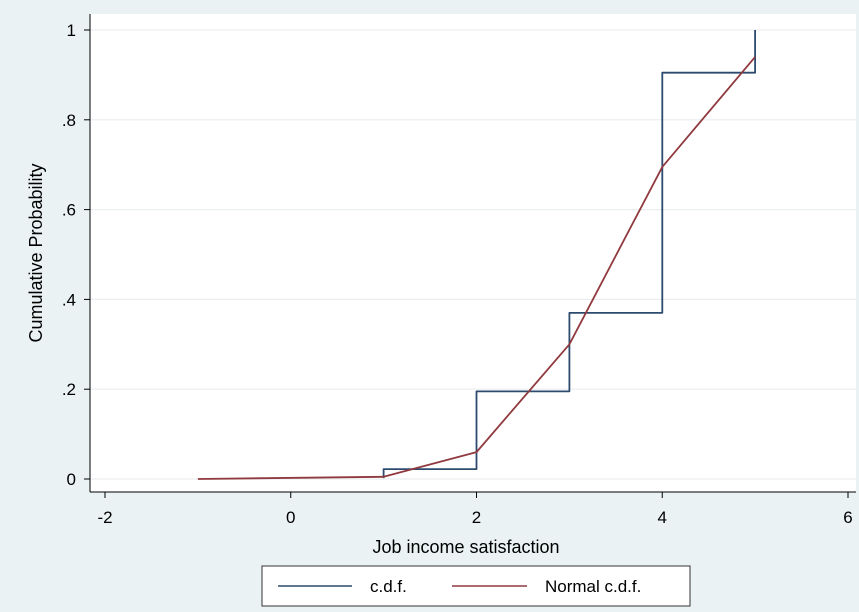 The height and width of the screenshot is (612, 859). What do you see at coordinates (476, 586) in the screenshot?
I see `legend: c.d.f. Normal c.d.f.` at bounding box center [476, 586].